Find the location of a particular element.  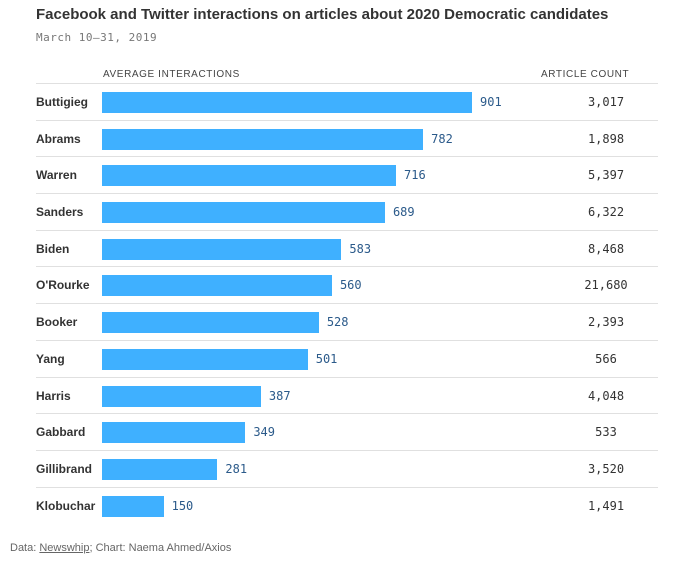

candidate-label: Biden is located at coordinates (53, 248).